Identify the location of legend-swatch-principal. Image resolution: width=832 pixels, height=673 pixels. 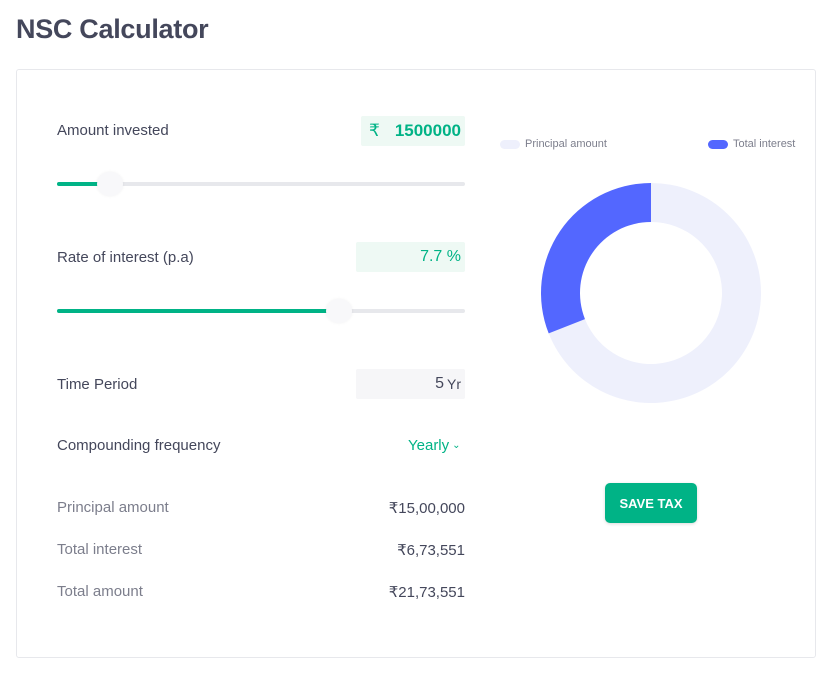
(510, 144).